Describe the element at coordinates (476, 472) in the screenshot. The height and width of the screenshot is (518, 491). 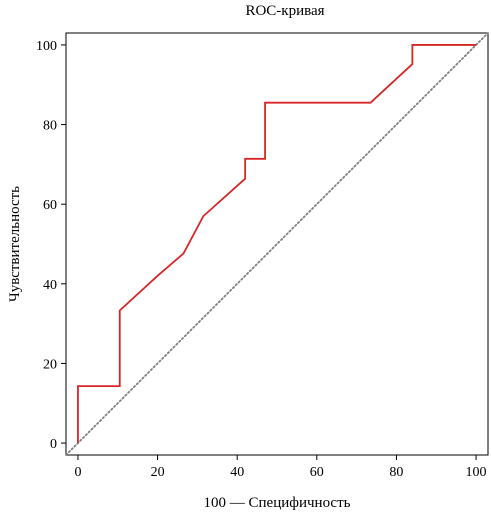
I see `x-tick-label: 100` at that location.